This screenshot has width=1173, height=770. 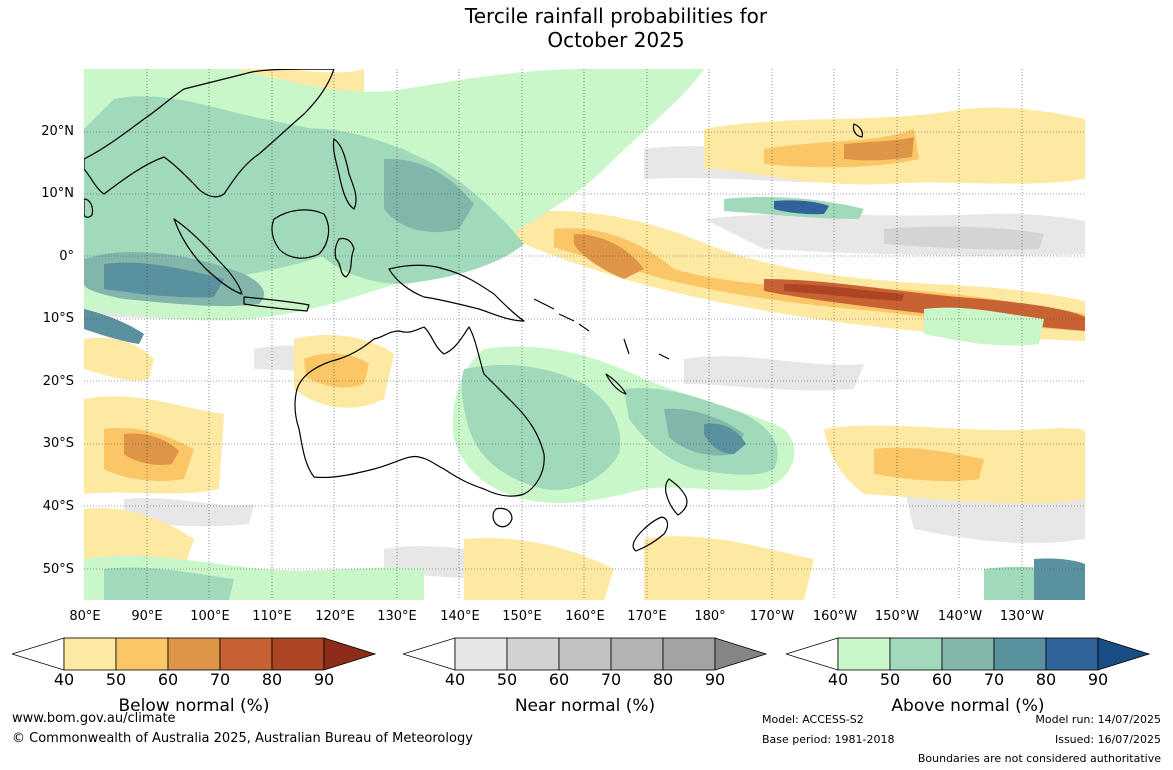 What do you see at coordinates (455, 679) in the screenshot?
I see `near-tick-40: 40` at bounding box center [455, 679].